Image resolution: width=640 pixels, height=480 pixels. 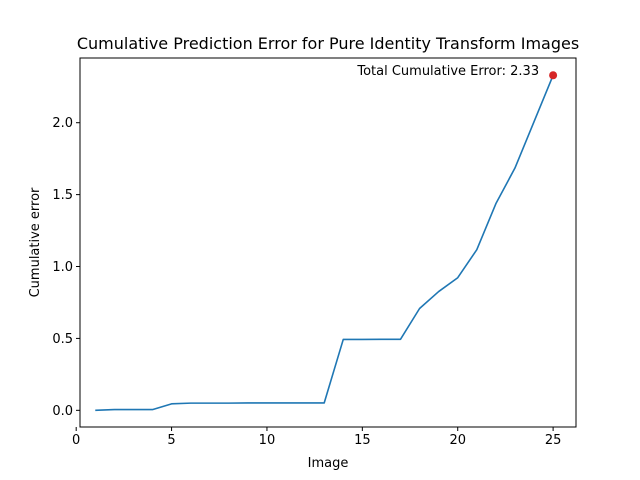 I want to click on x-tick-label: 15, so click(x=362, y=440).